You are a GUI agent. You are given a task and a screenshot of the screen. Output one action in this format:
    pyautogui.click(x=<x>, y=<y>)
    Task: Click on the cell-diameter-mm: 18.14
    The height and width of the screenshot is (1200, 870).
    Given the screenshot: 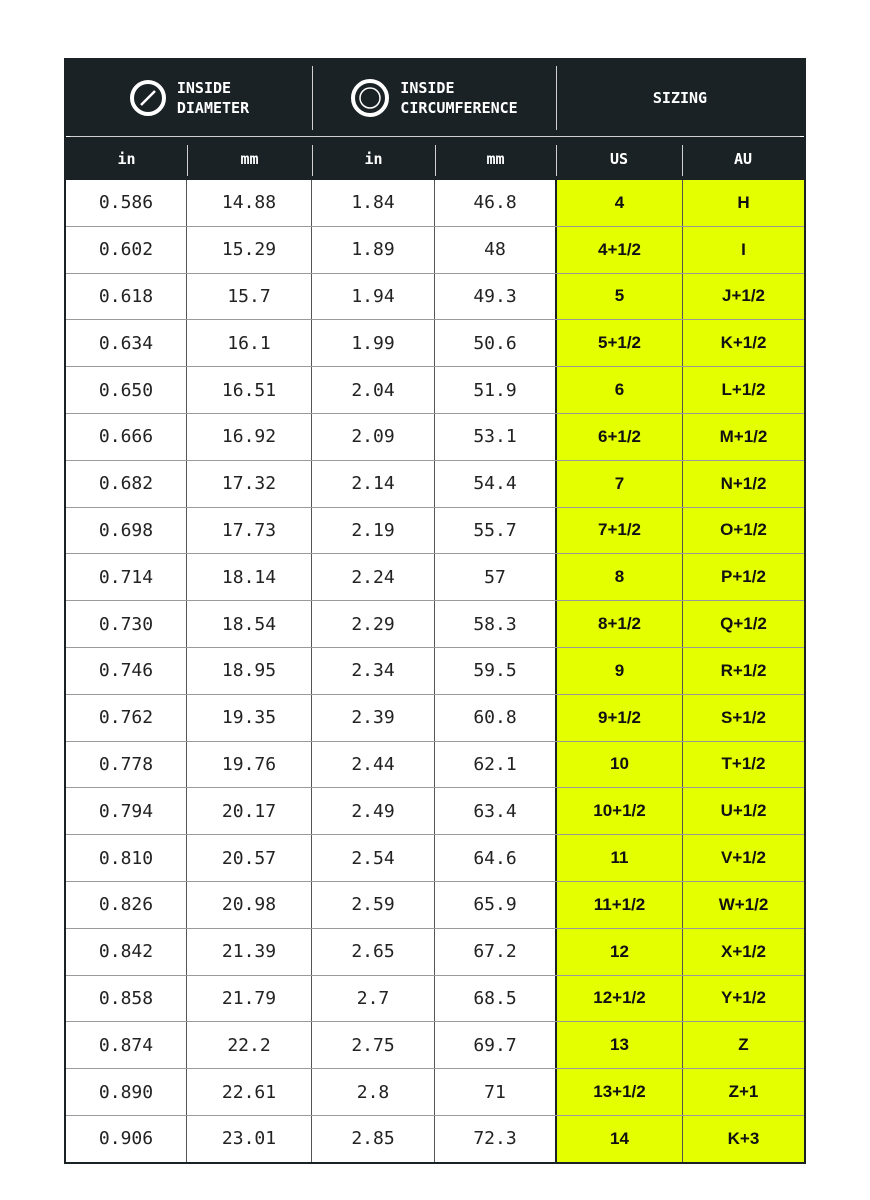 What is the action you would take?
    pyautogui.click(x=248, y=577)
    